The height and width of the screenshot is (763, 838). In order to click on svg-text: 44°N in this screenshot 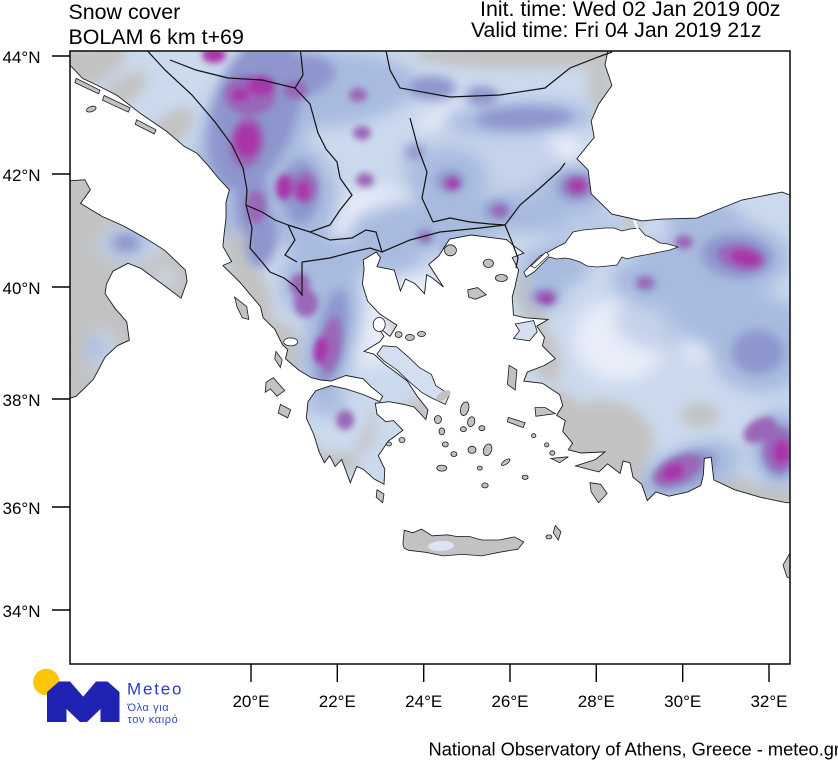, I will do `click(22, 57)`.